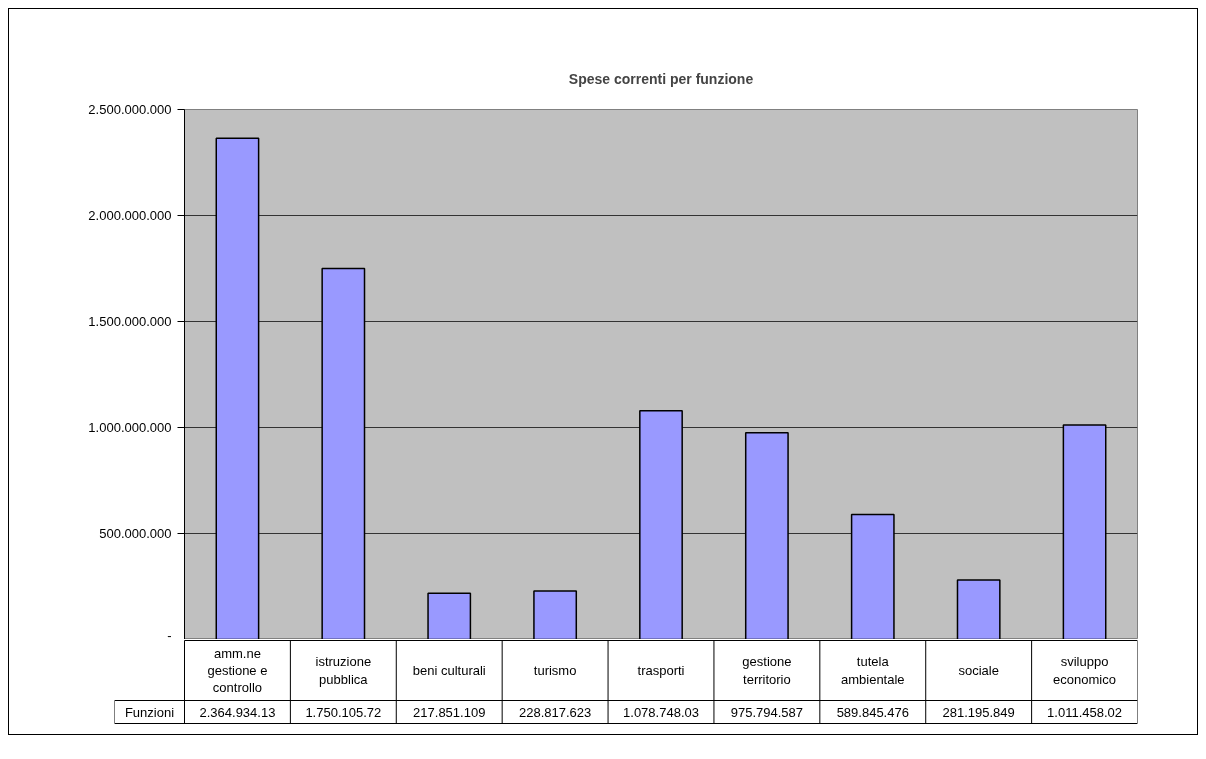 The height and width of the screenshot is (759, 1206). Describe the element at coordinates (130, 321) in the screenshot. I see `y-tick-label: 1.500.000.000` at that location.